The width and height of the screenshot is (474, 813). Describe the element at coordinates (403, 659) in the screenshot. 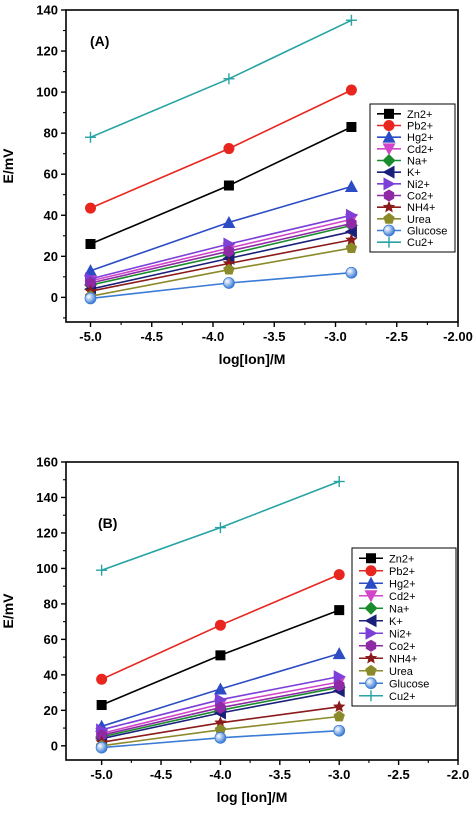

I see `legend-label: NH4+` at that location.